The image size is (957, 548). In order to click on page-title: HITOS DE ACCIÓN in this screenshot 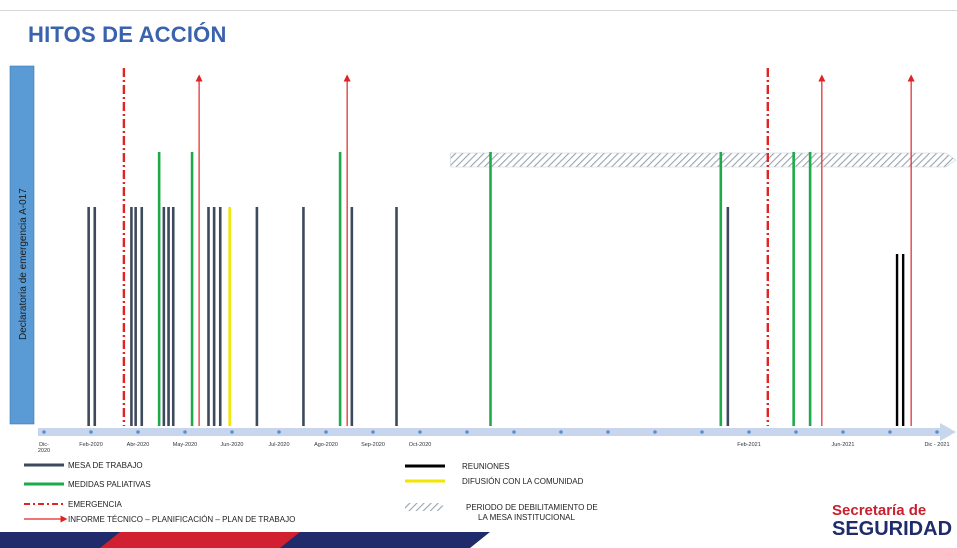, I will do `click(127, 34)`.